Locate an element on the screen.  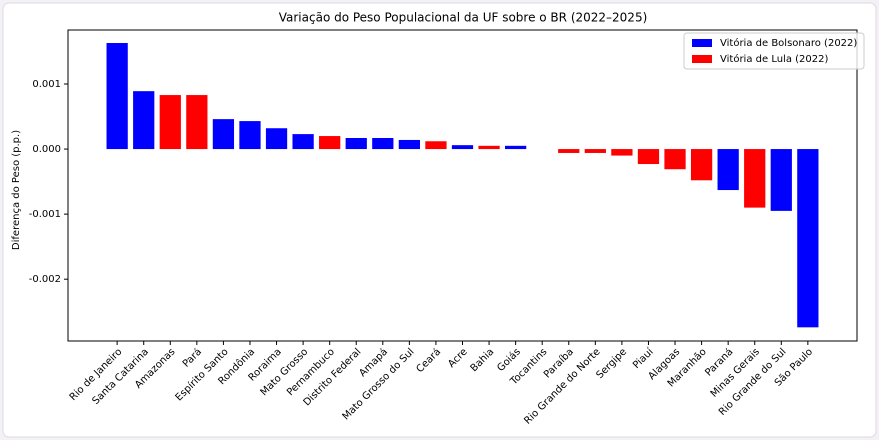
y-tick-label: -0.001 is located at coordinates (45, 214).